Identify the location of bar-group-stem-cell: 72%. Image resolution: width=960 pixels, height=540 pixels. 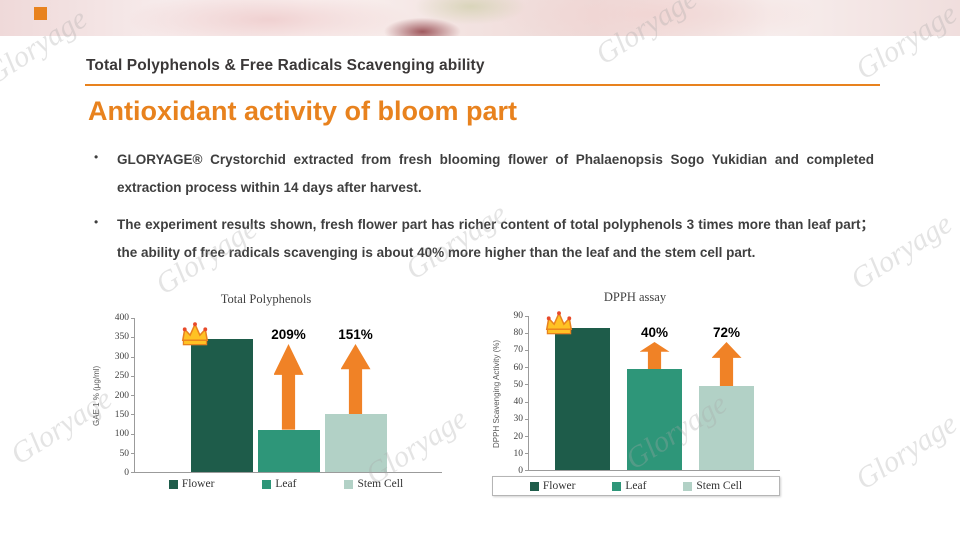
(726, 393).